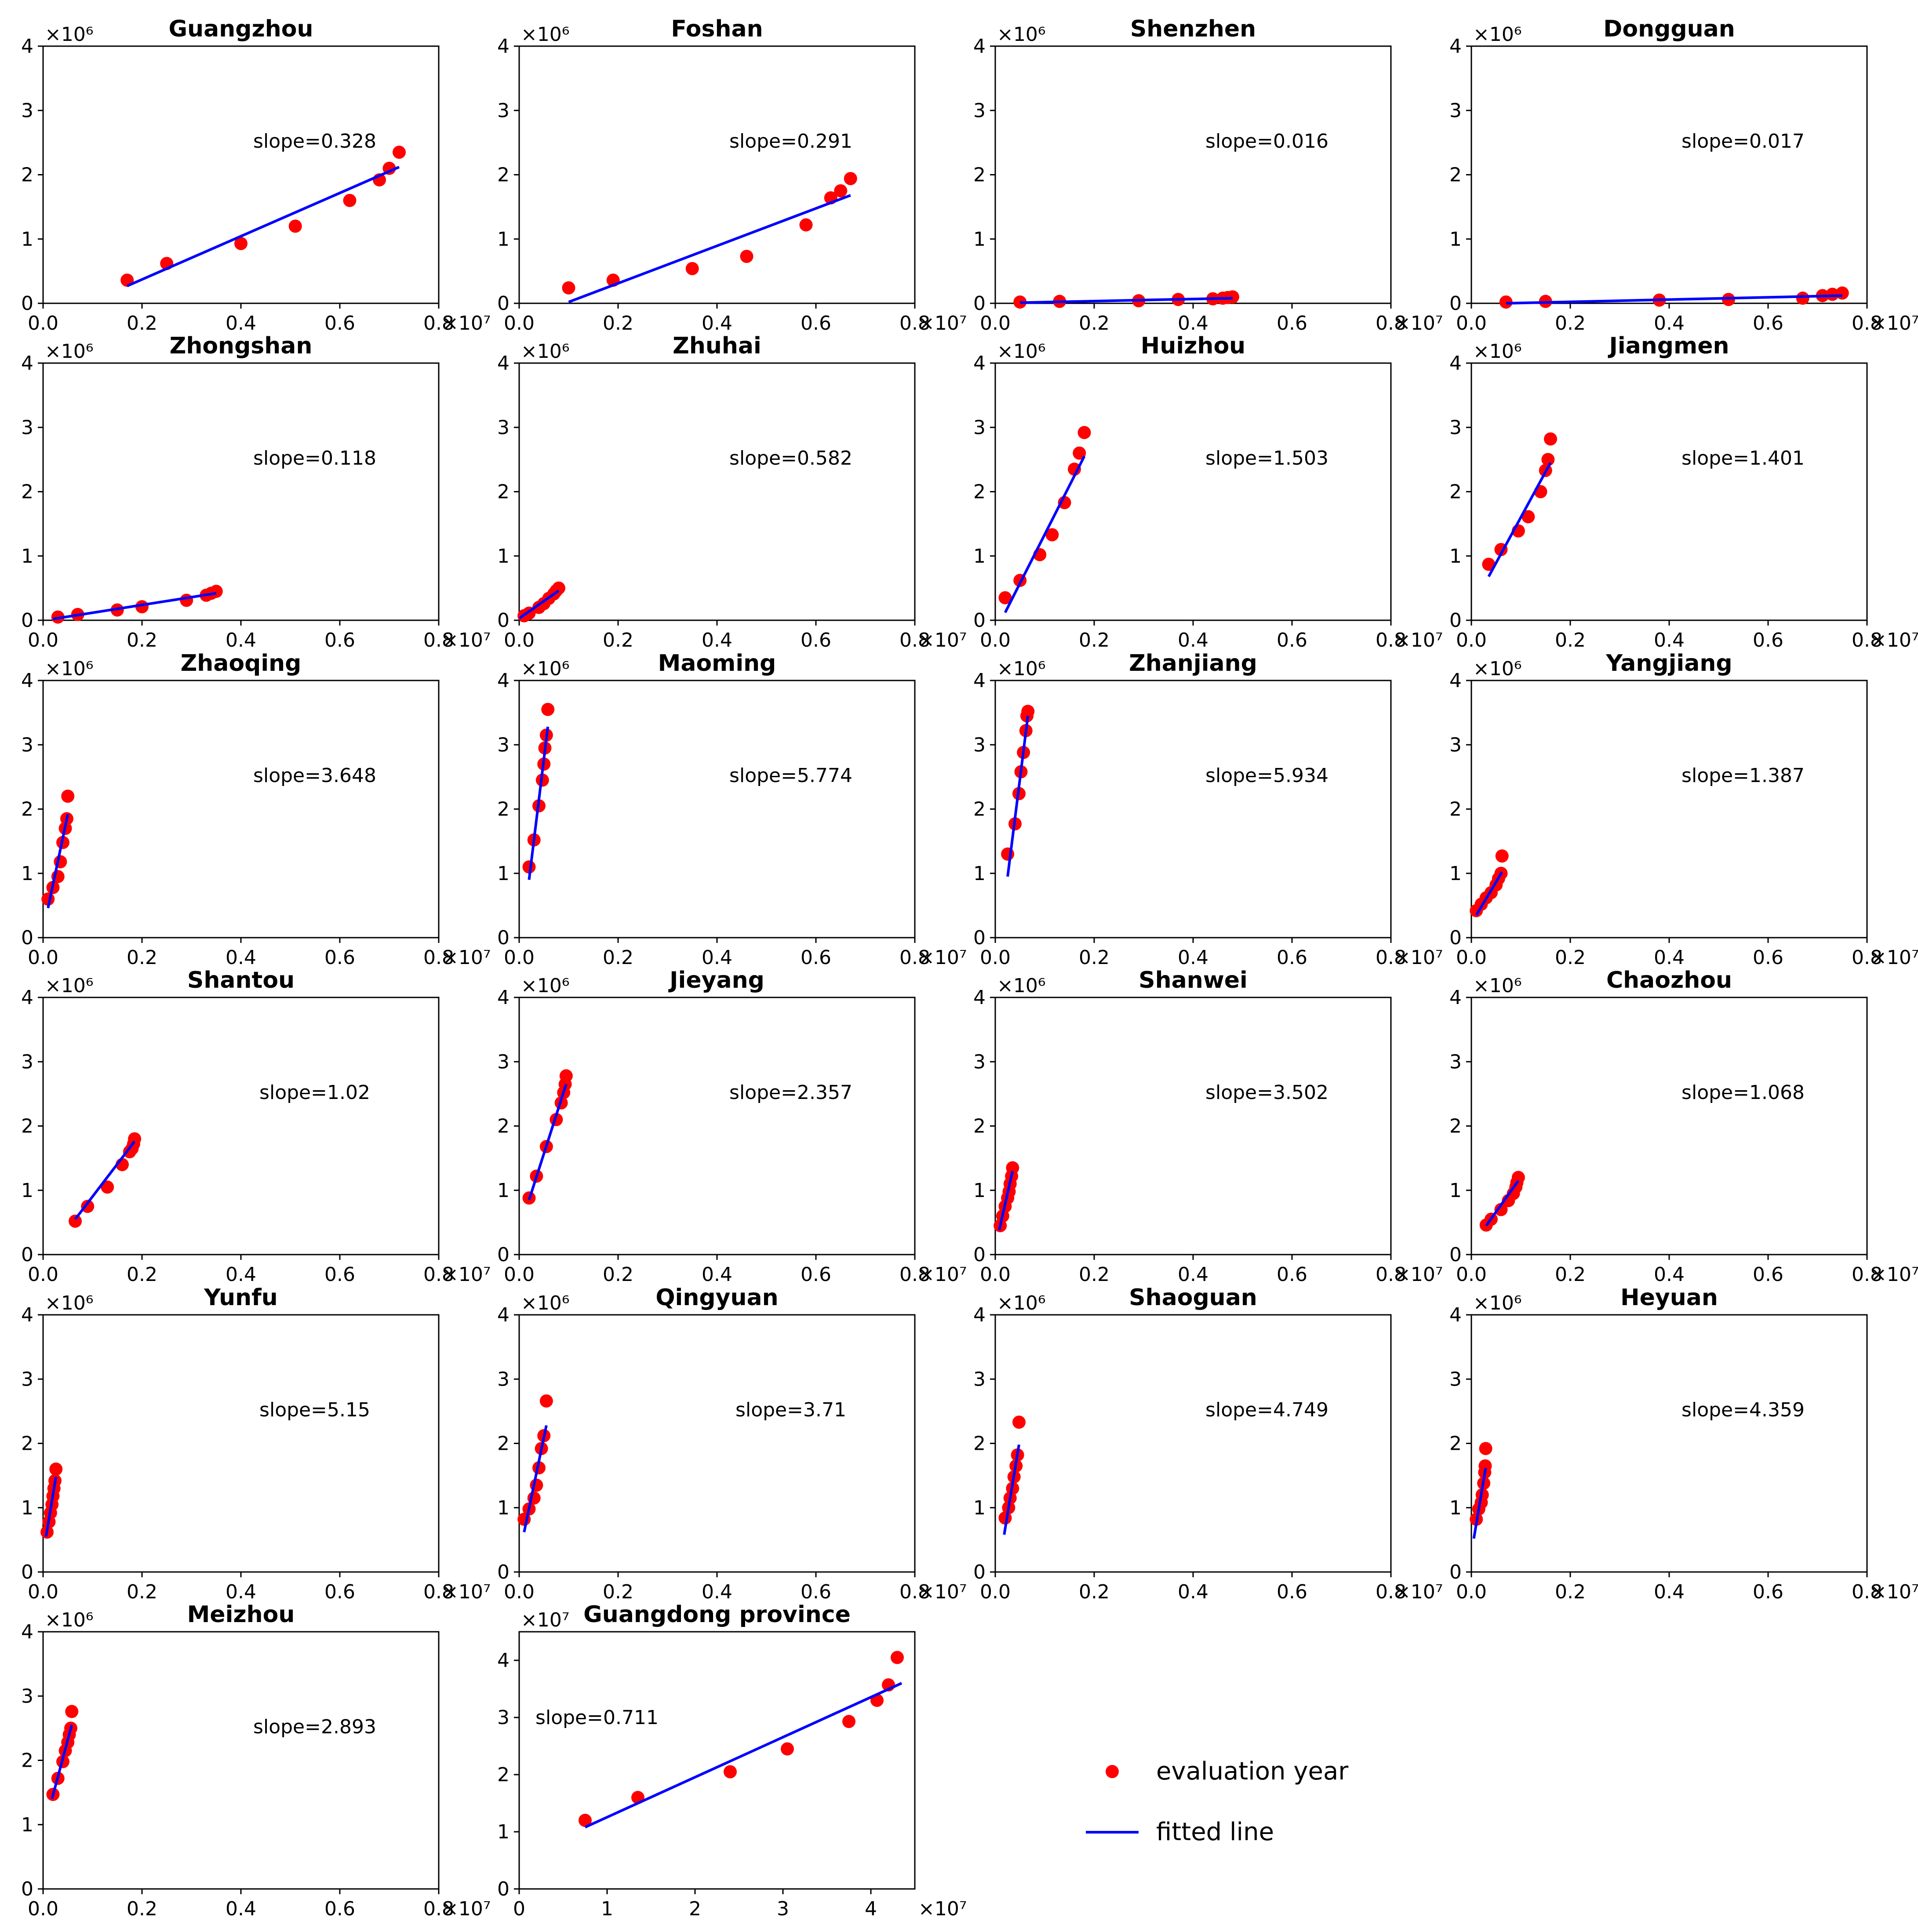 This screenshot has height=1932, width=1918. I want to click on x-tick-label: 1, so click(607, 1909).